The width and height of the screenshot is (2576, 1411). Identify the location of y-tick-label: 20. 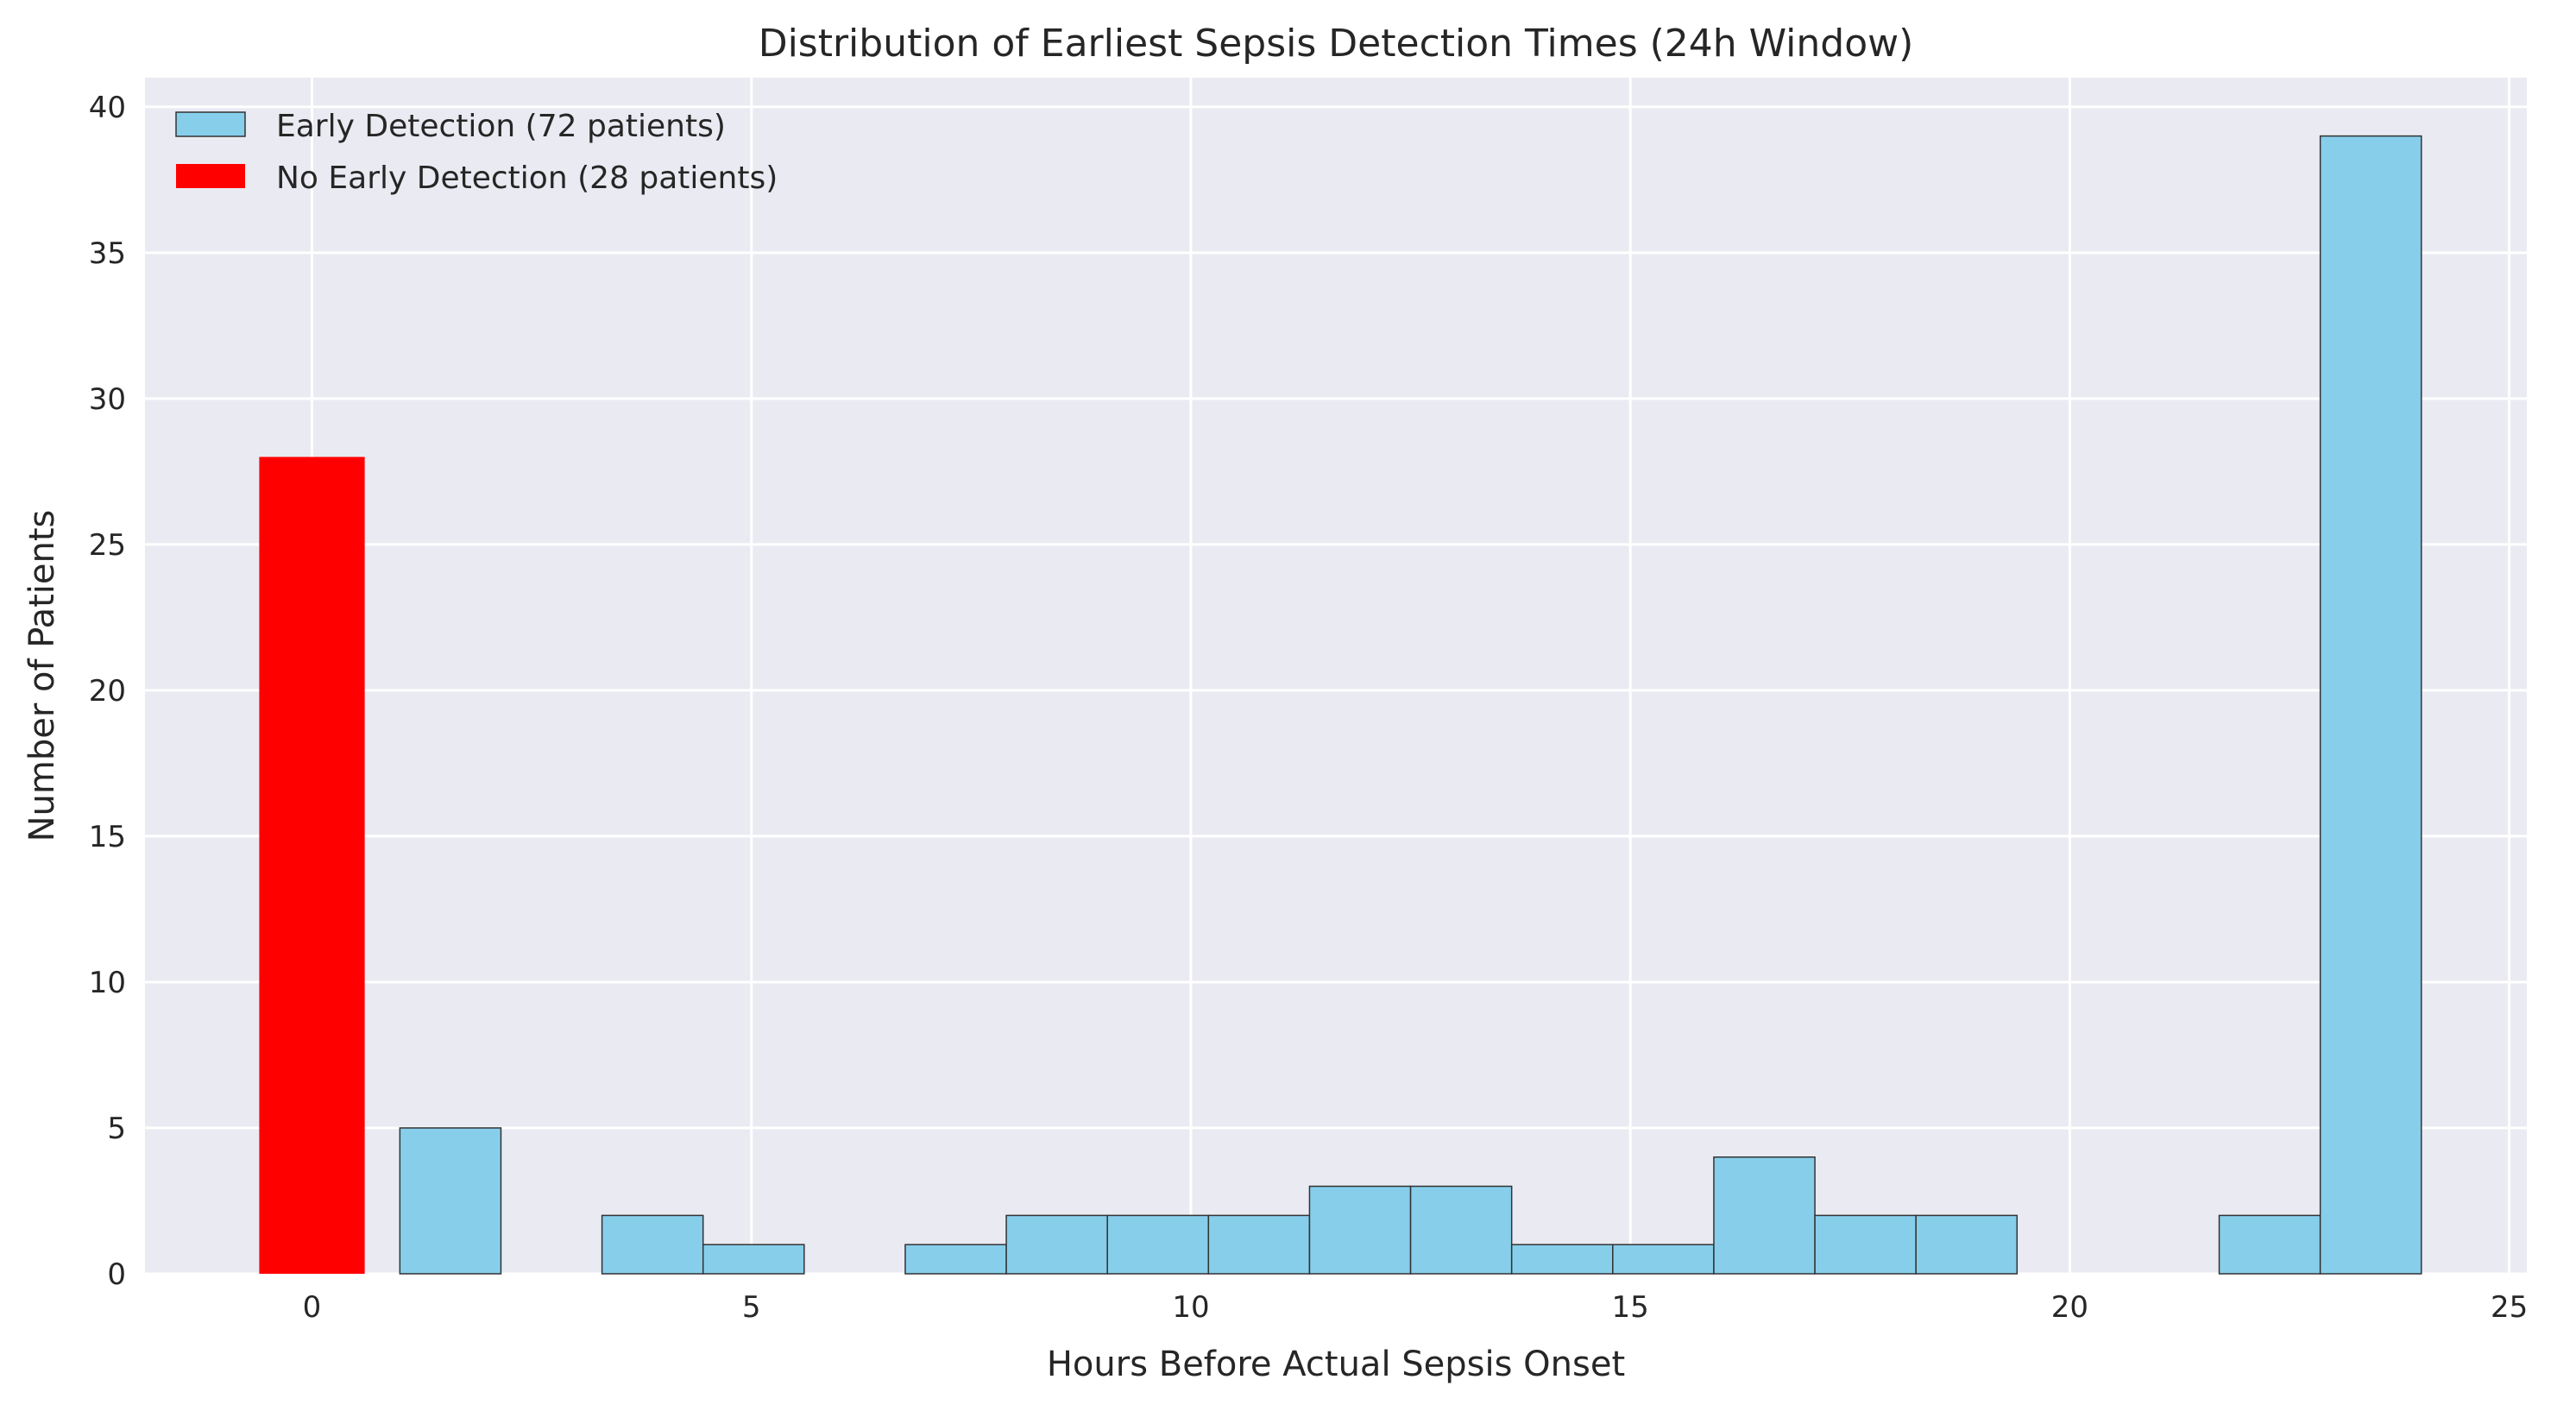
(107, 691).